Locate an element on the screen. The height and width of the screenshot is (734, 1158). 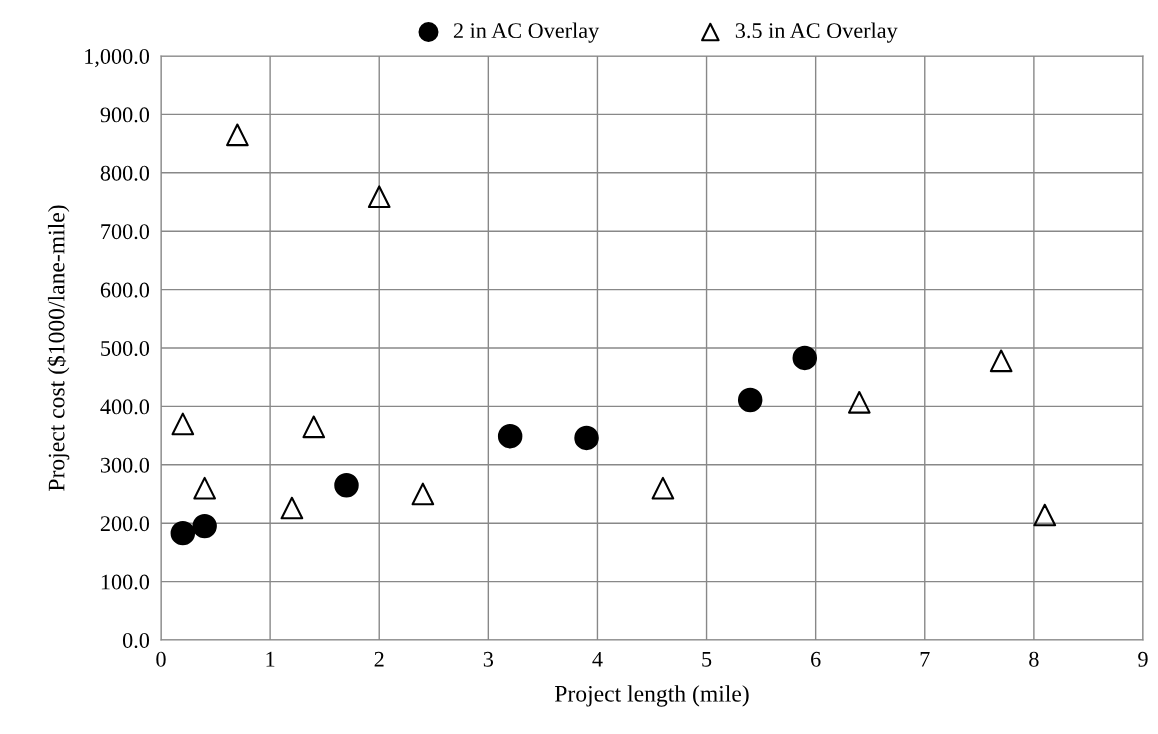
x-tick-label: 7 is located at coordinates (925, 659).